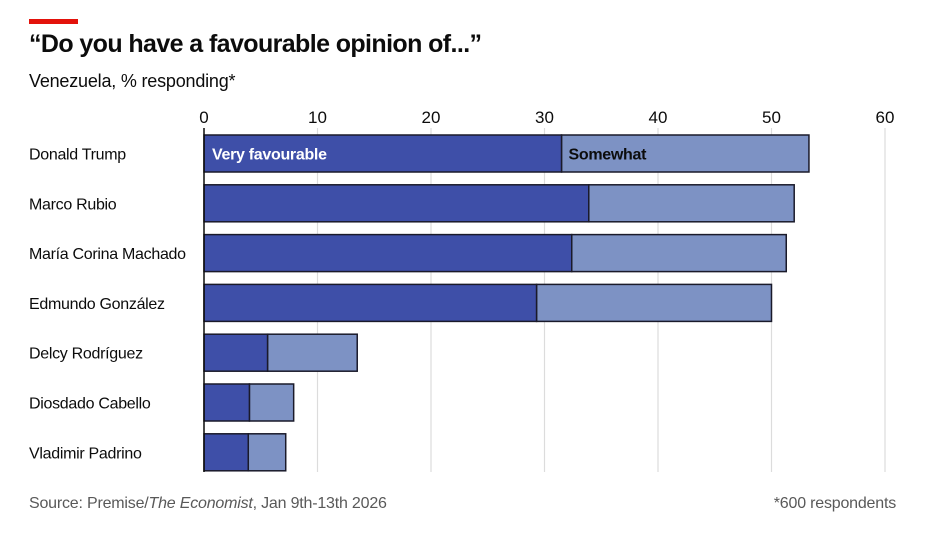  I want to click on category-label: Diosdado Cabello, so click(90, 404).